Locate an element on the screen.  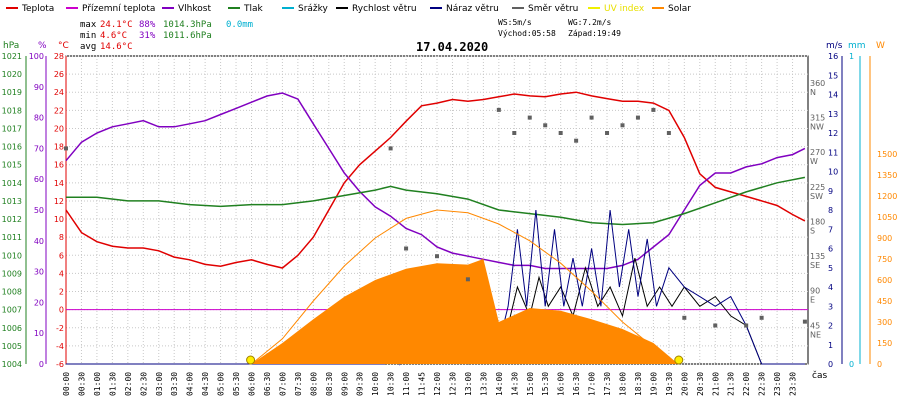
tick-label-time: 21:30 is located at coordinates (731, 384).